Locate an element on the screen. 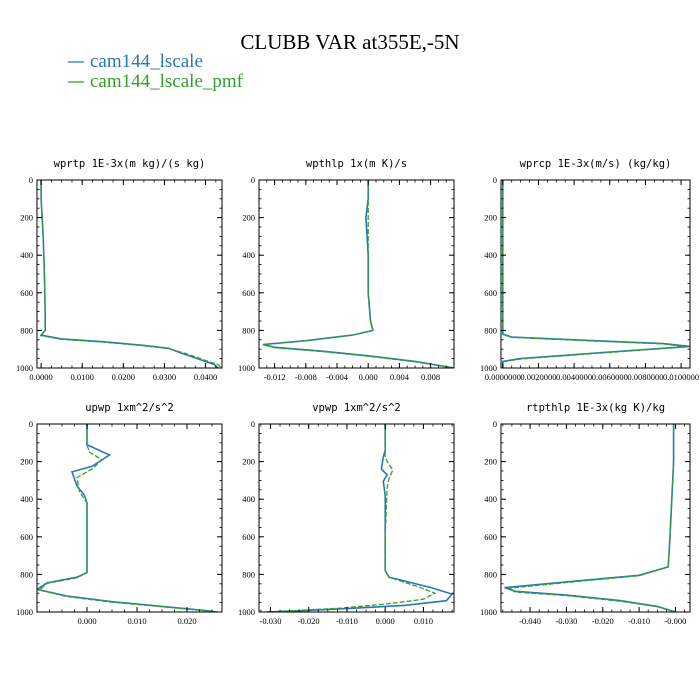 This screenshot has width=700, height=700. x-tick-label: -0.040 is located at coordinates (530, 621).